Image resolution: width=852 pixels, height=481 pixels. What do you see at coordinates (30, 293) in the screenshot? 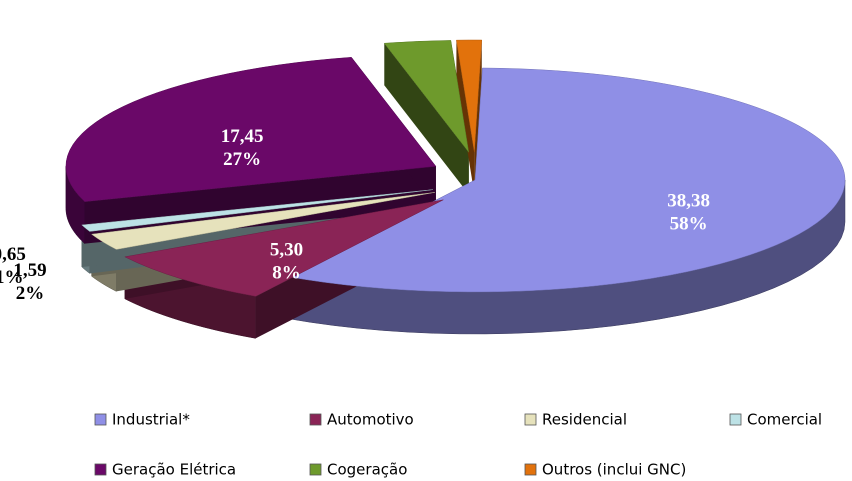
I see `percent-label: 2%` at bounding box center [30, 293].